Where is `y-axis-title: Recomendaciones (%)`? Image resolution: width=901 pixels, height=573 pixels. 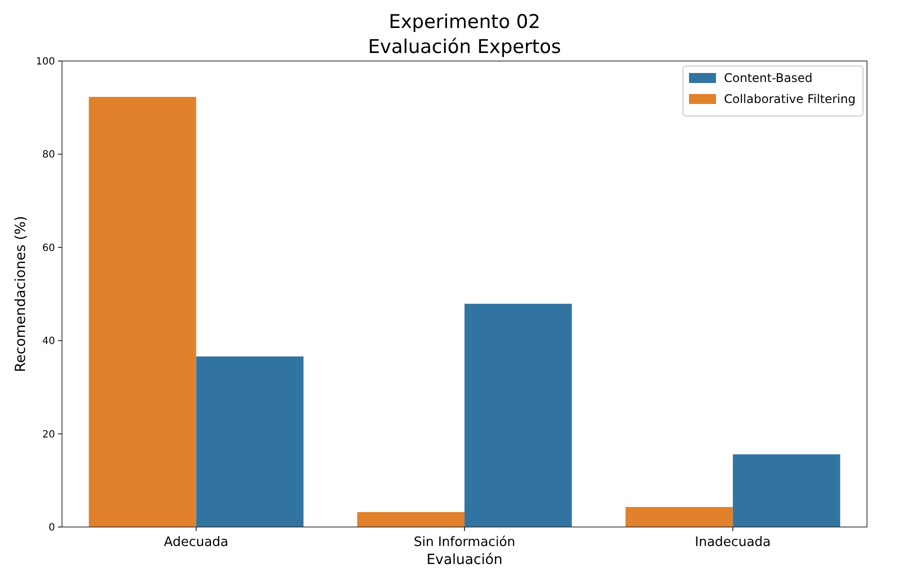
y-axis-title: Recomendaciones (%) is located at coordinates (21, 294).